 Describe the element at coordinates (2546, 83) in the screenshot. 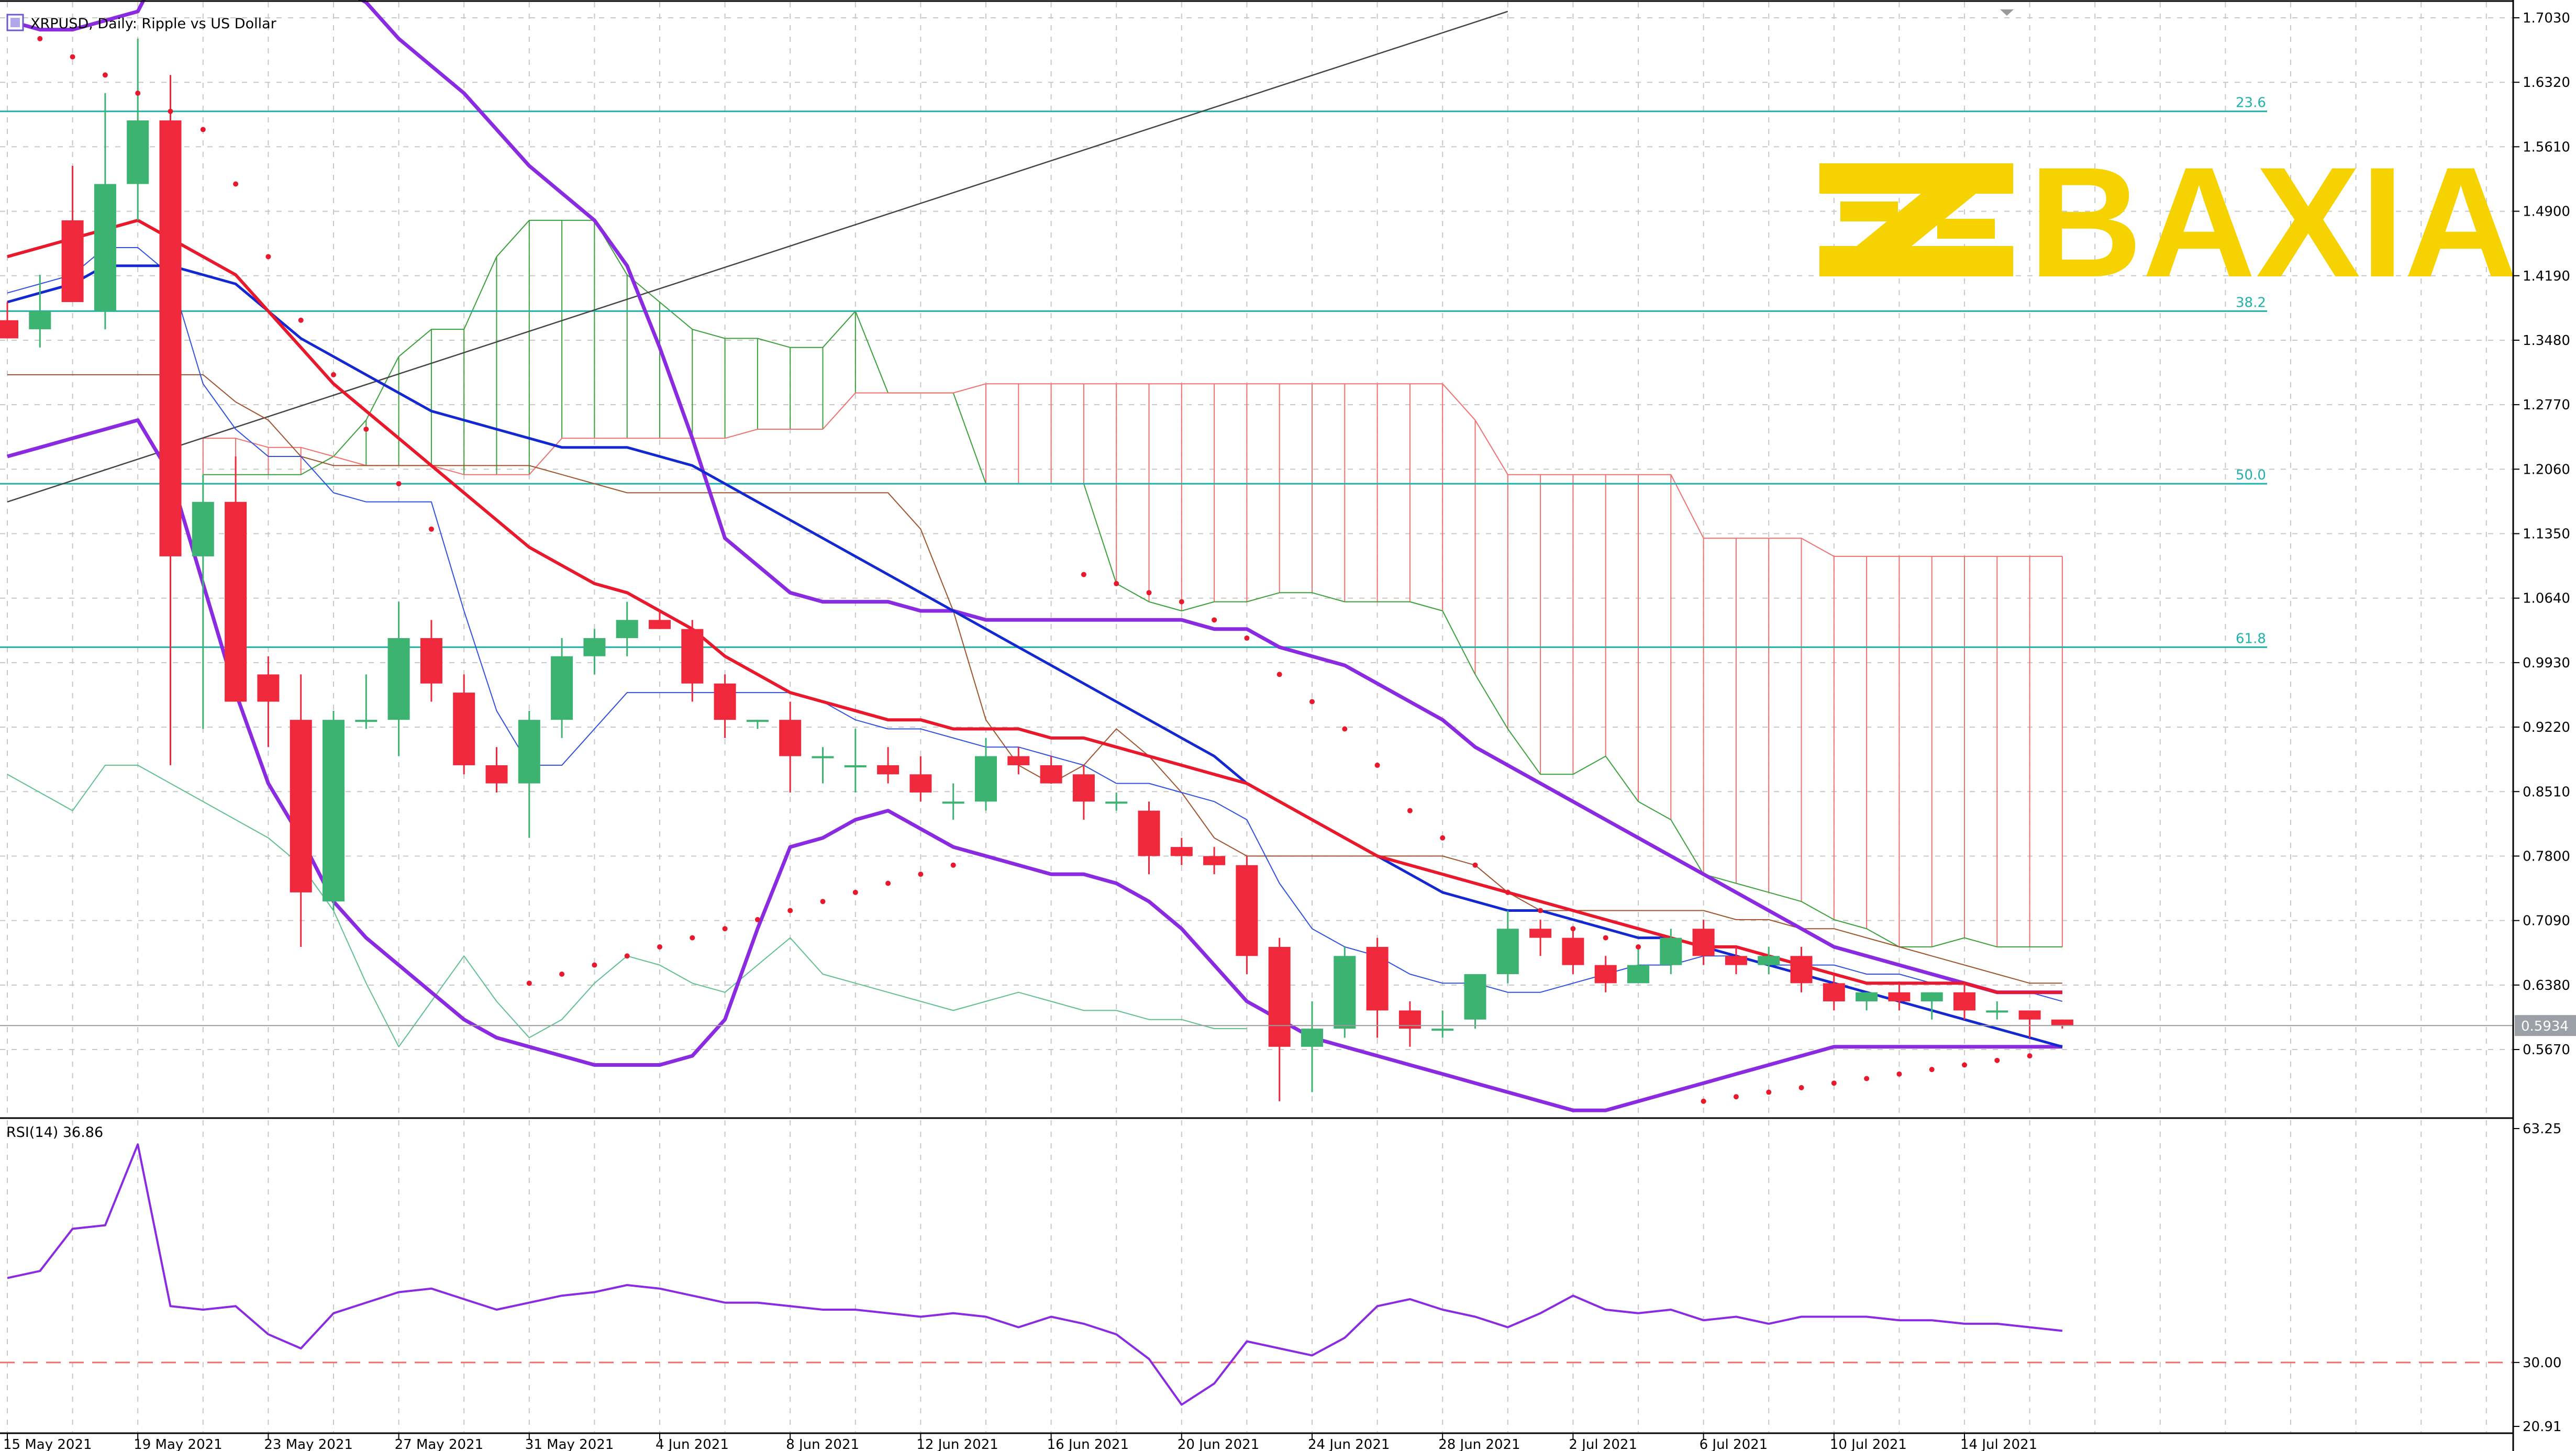

I see `price-tick-label: 1.6320` at that location.